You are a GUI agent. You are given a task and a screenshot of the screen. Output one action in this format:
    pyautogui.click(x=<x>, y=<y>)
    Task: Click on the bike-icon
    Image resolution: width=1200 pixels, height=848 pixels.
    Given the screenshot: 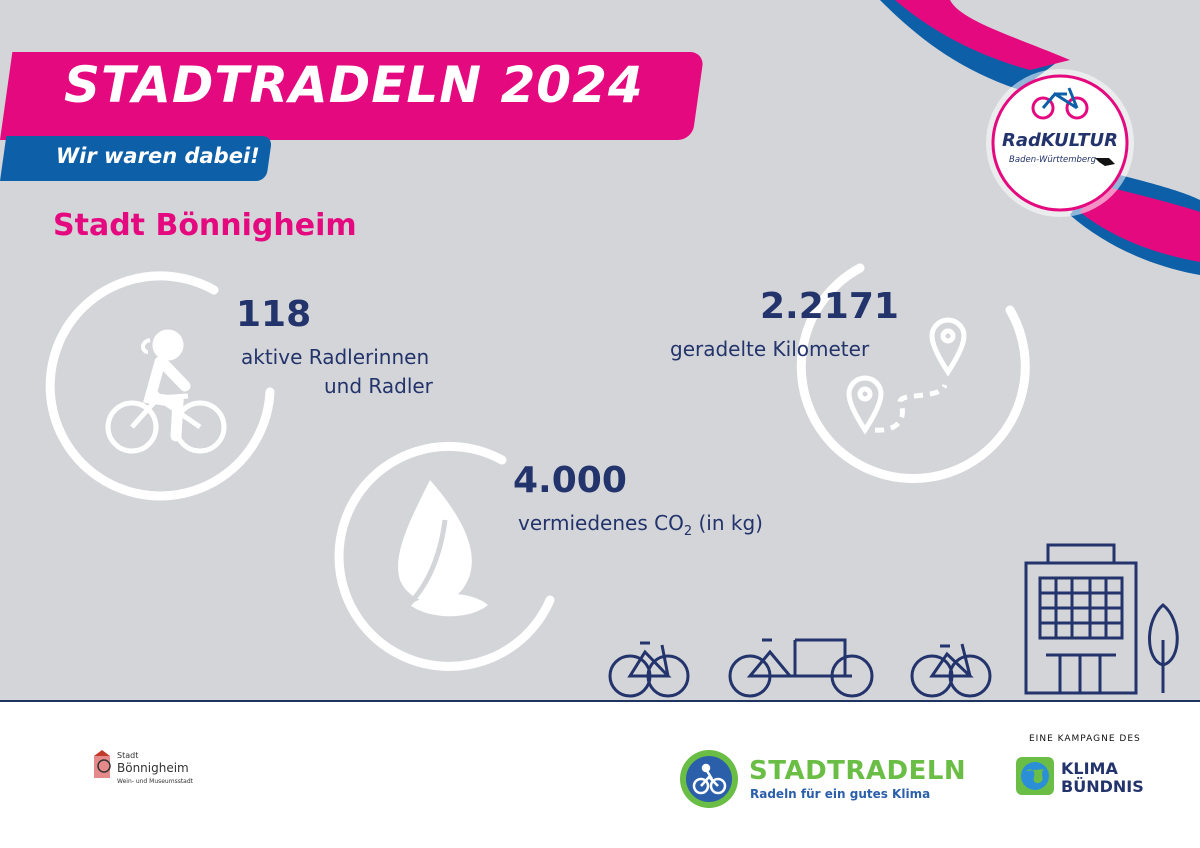 What is the action you would take?
    pyautogui.click(x=951, y=670)
    